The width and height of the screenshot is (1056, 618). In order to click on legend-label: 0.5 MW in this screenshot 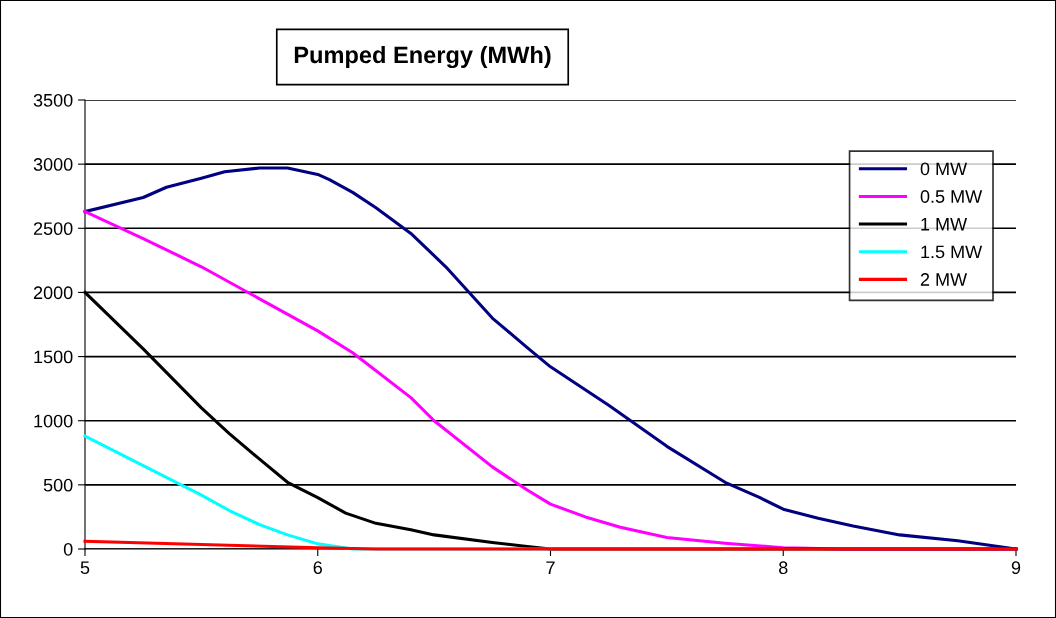, I will do `click(951, 196)`.